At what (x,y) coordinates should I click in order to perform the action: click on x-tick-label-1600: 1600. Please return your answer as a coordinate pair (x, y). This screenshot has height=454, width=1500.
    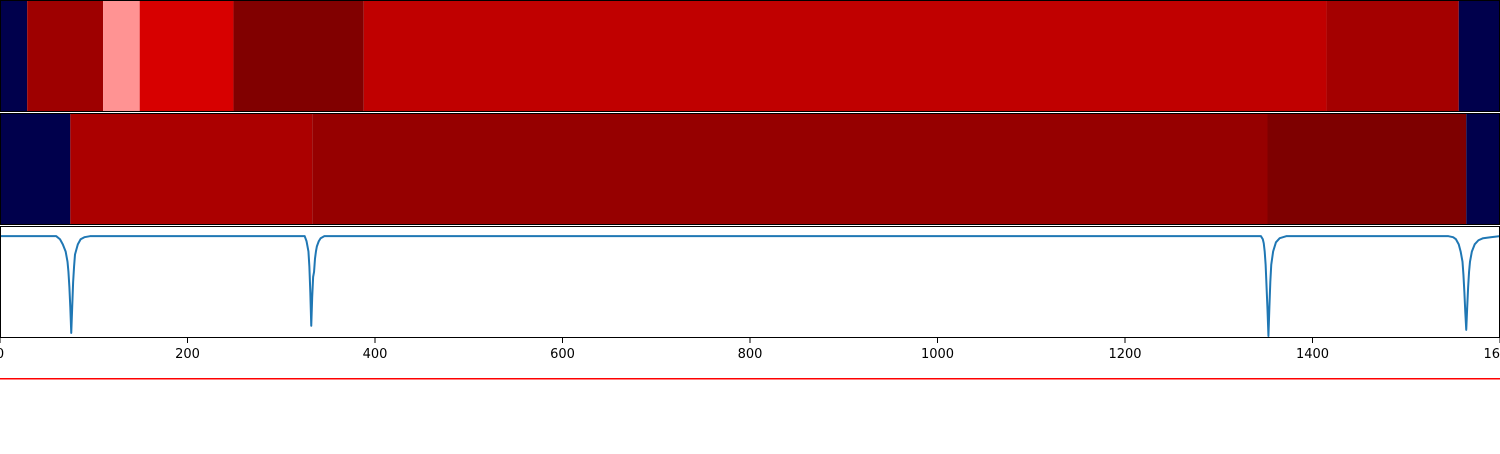
    Looking at the image, I should click on (1491, 354).